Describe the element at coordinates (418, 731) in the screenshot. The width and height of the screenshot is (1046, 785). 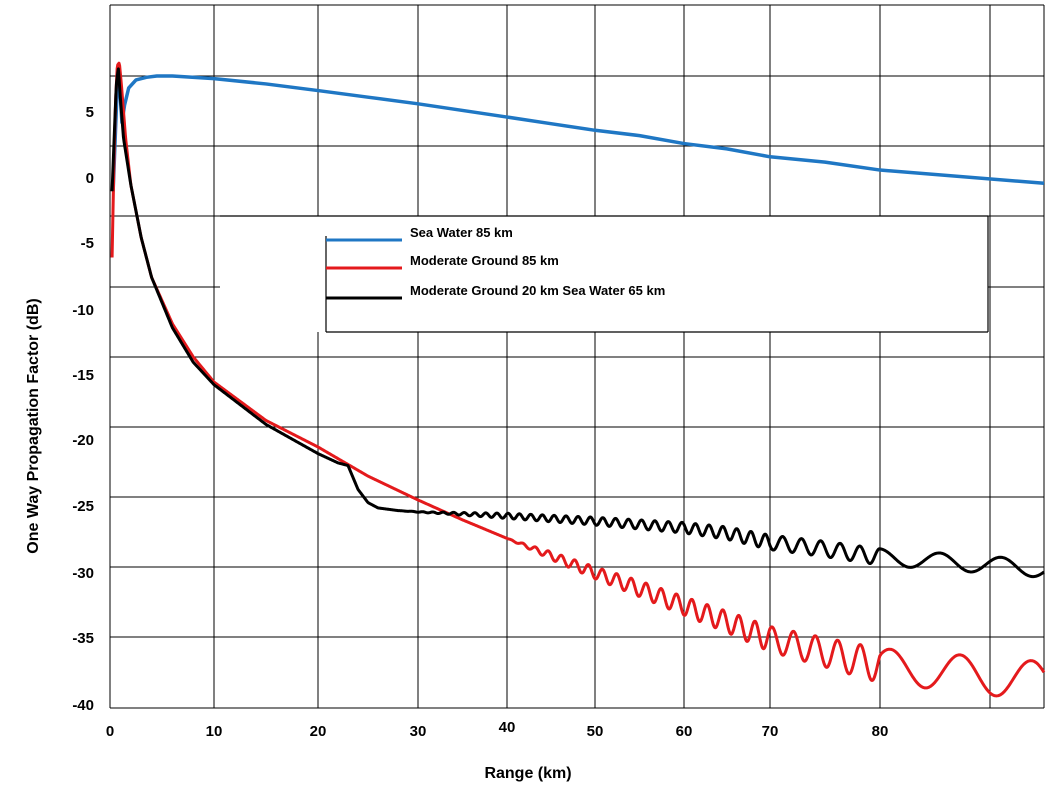
I see `x-tick-label: 30` at that location.